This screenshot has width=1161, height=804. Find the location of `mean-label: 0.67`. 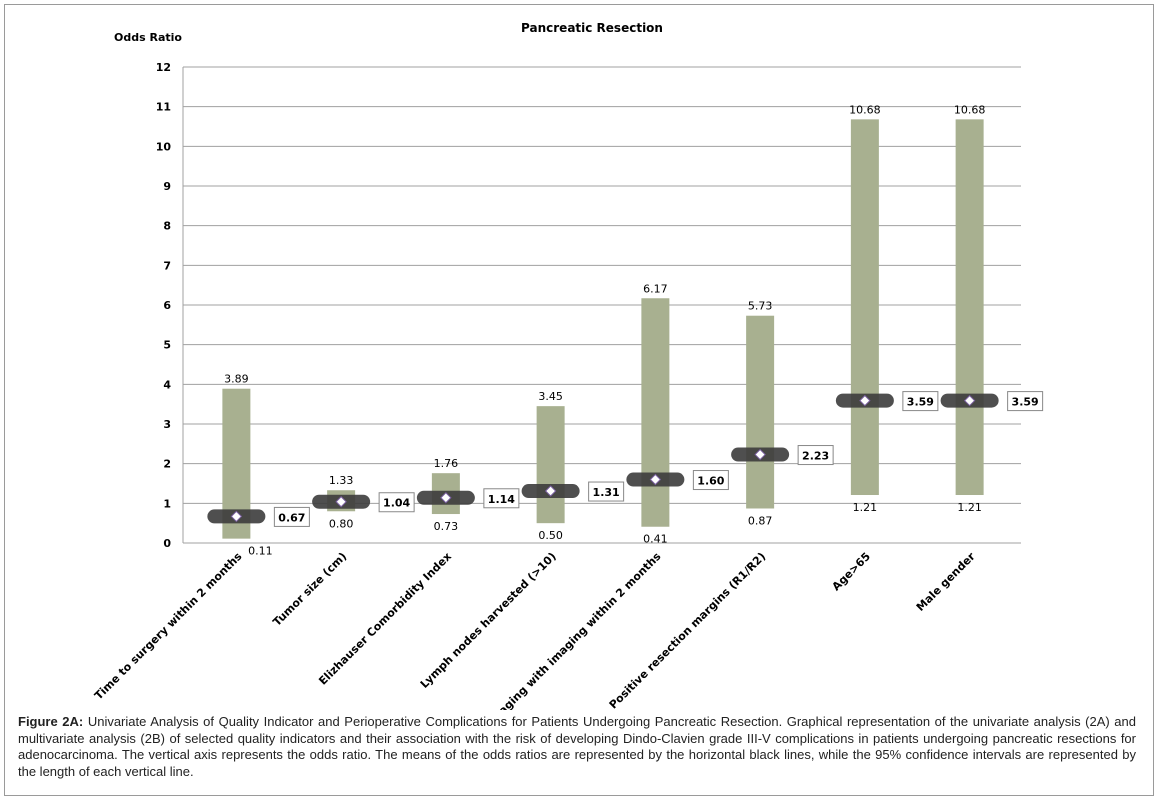

mean-label: 0.67 is located at coordinates (291, 517).